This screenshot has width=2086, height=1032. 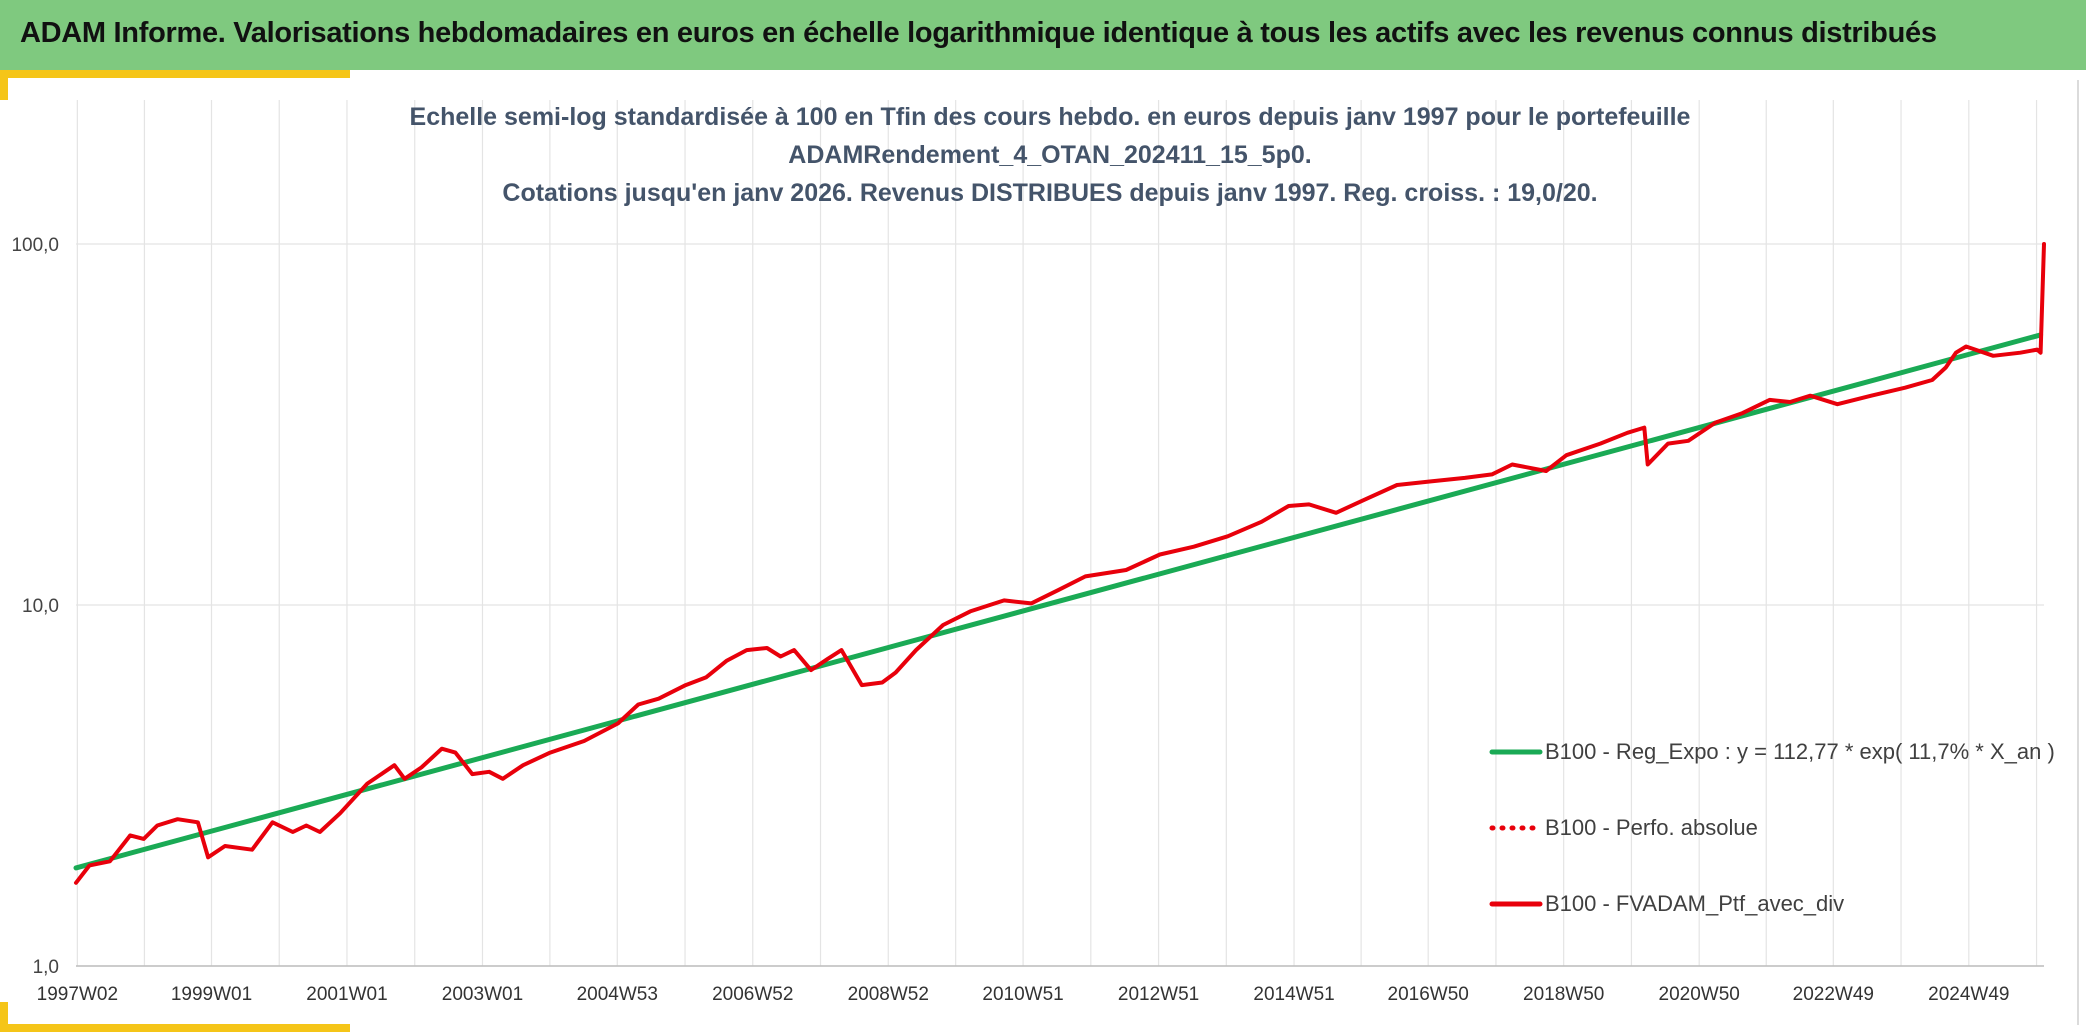 What do you see at coordinates (1833, 994) in the screenshot?
I see `x-tick-label: 2022W49` at bounding box center [1833, 994].